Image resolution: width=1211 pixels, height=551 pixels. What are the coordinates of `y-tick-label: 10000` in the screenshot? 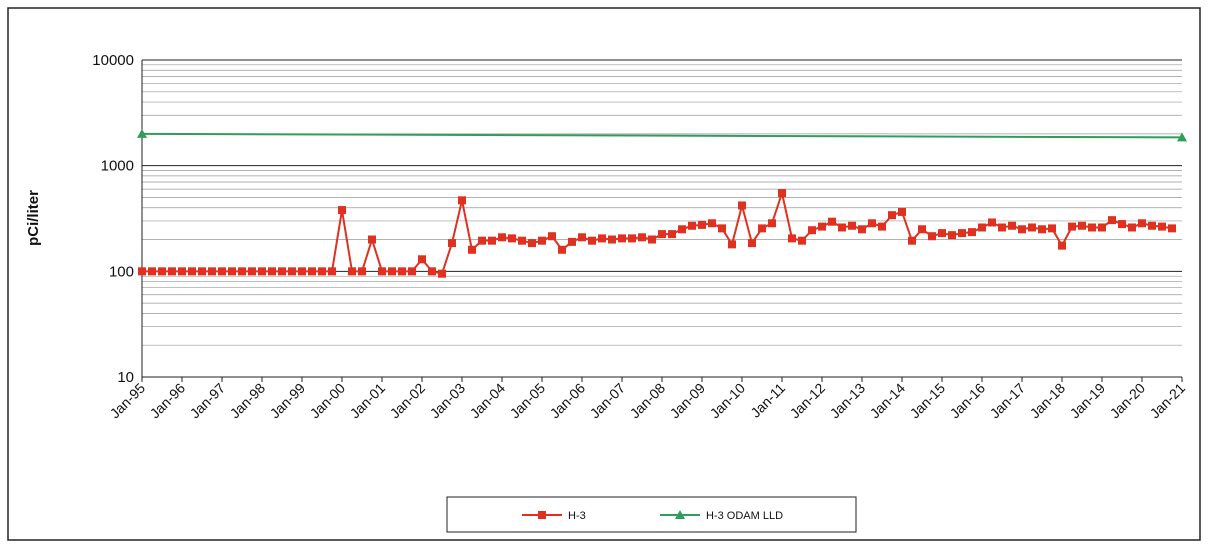 It's located at (113, 60).